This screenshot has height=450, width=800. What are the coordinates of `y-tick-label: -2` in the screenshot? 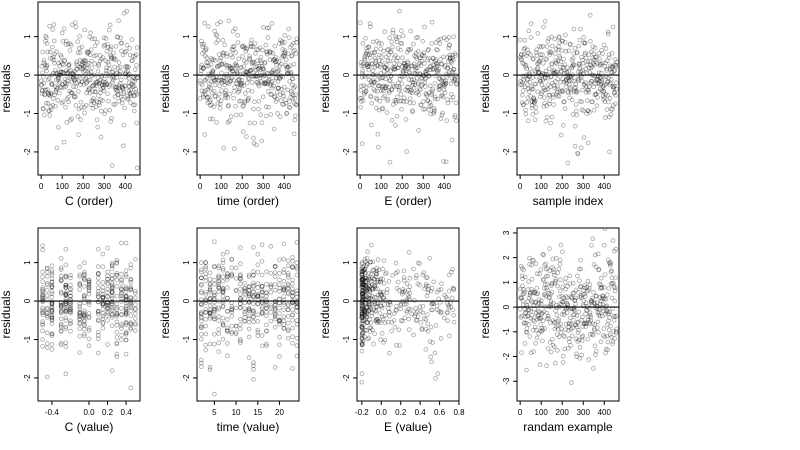 It's located at (346, 378).